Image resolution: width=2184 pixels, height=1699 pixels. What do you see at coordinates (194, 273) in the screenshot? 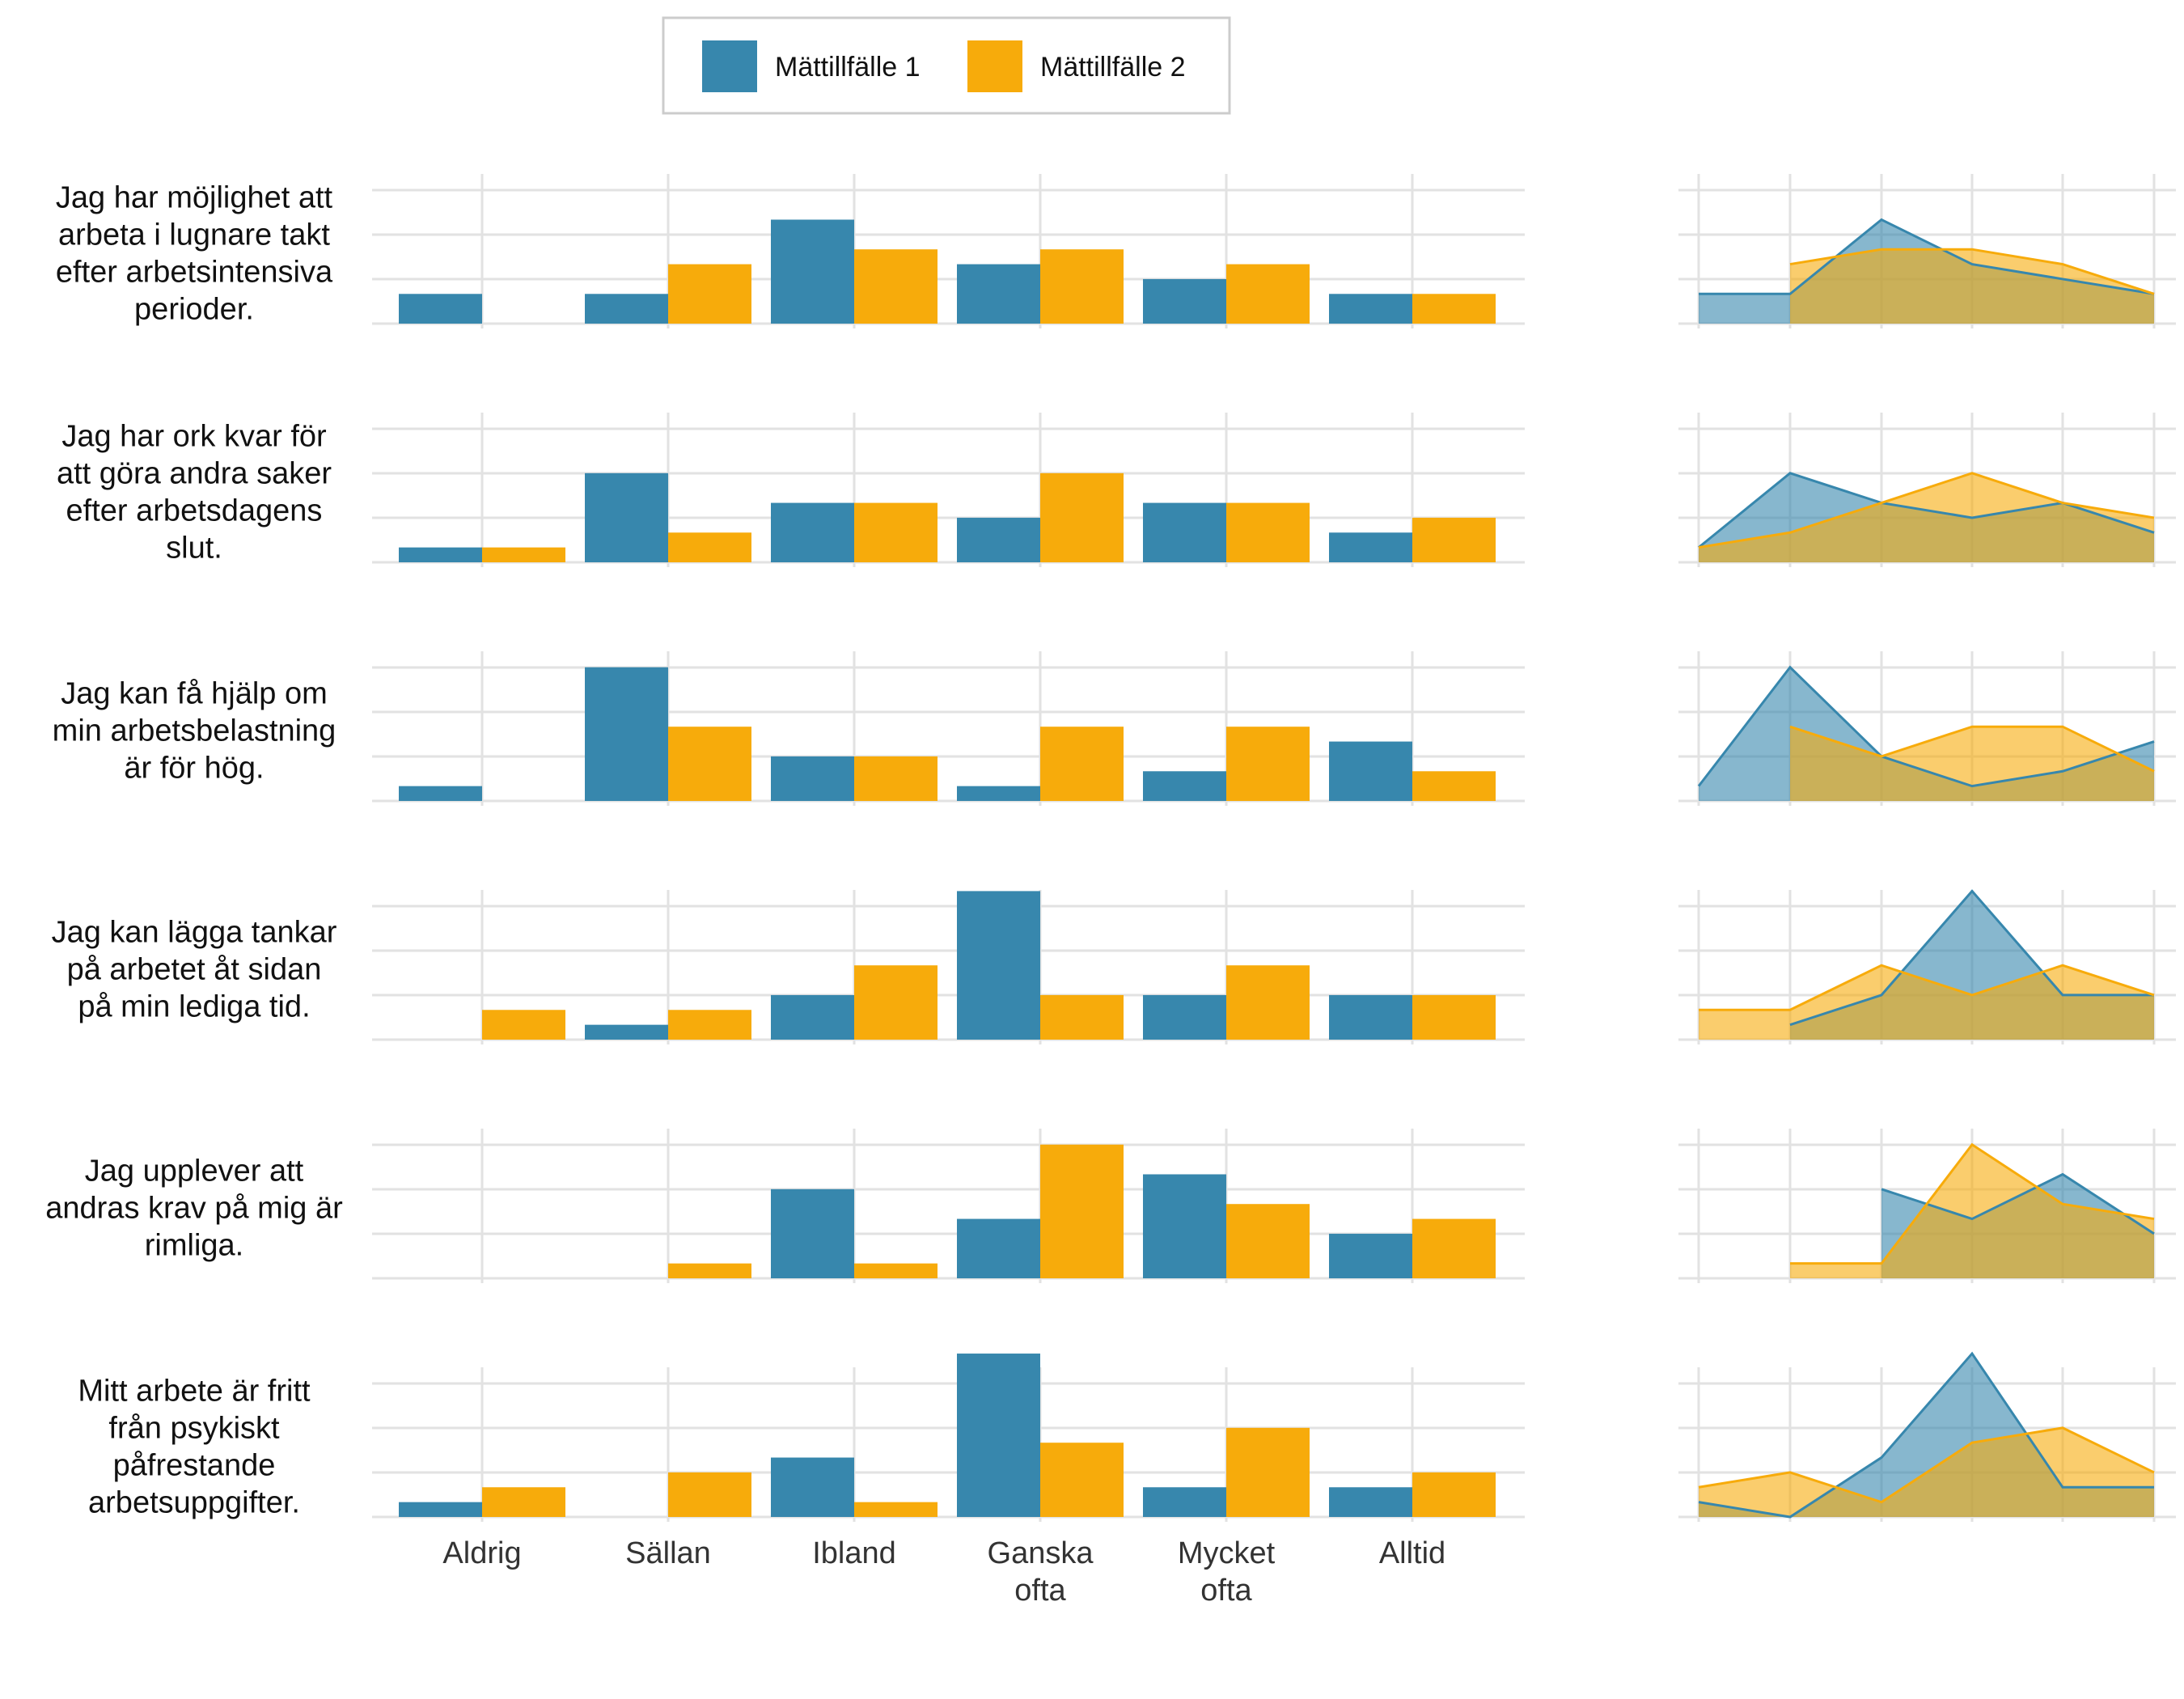
I see `question-label-line: efter arbetsintensiva` at bounding box center [194, 273].